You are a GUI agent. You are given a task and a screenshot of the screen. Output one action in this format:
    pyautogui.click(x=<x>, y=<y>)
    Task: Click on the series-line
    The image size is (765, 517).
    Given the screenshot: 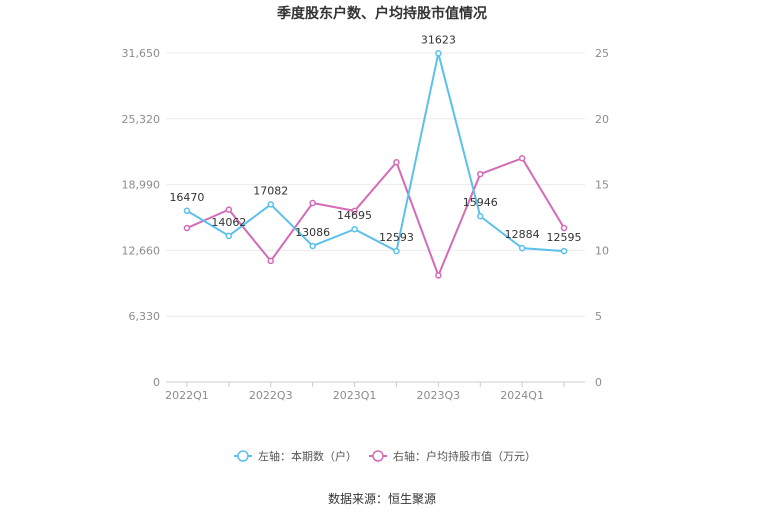 What is the action you would take?
    pyautogui.click(x=375, y=217)
    